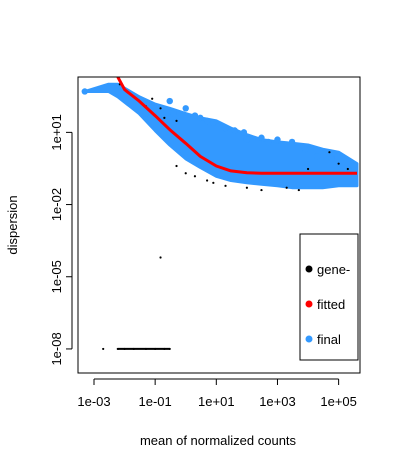 The width and height of the screenshot is (400, 475). What do you see at coordinates (329, 339) in the screenshot?
I see `legend-label: final` at bounding box center [329, 339].